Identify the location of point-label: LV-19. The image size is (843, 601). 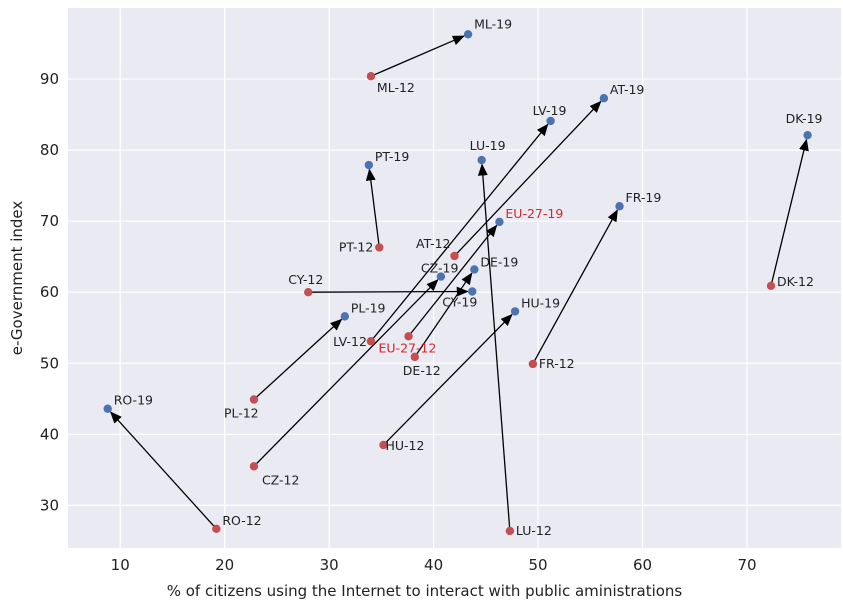
(550, 110).